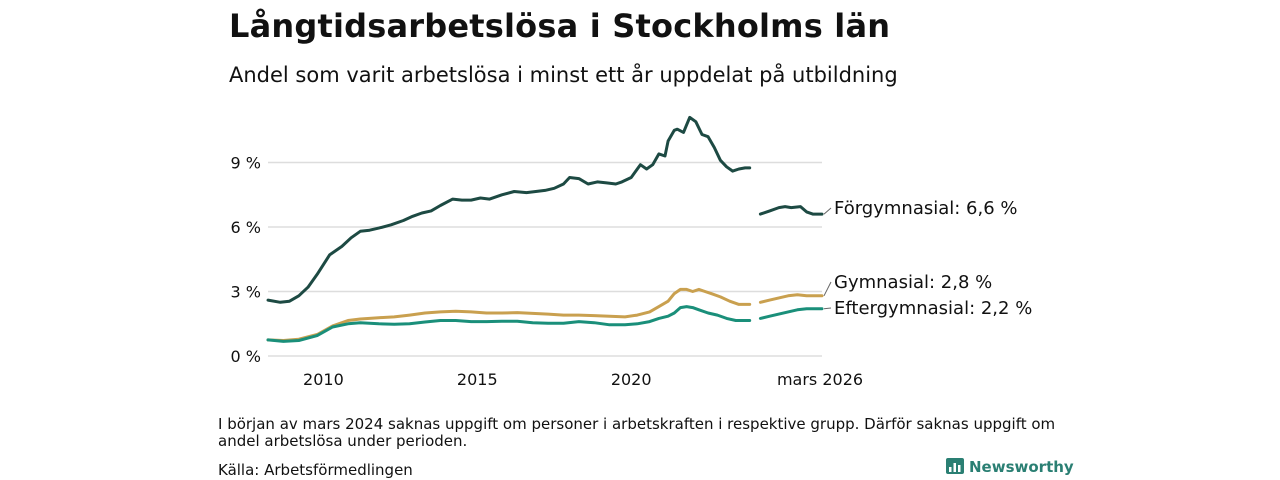 The image size is (1280, 480). Describe the element at coordinates (791, 313) in the screenshot. I see `series-line-eftergymnasial-after-gap` at that location.